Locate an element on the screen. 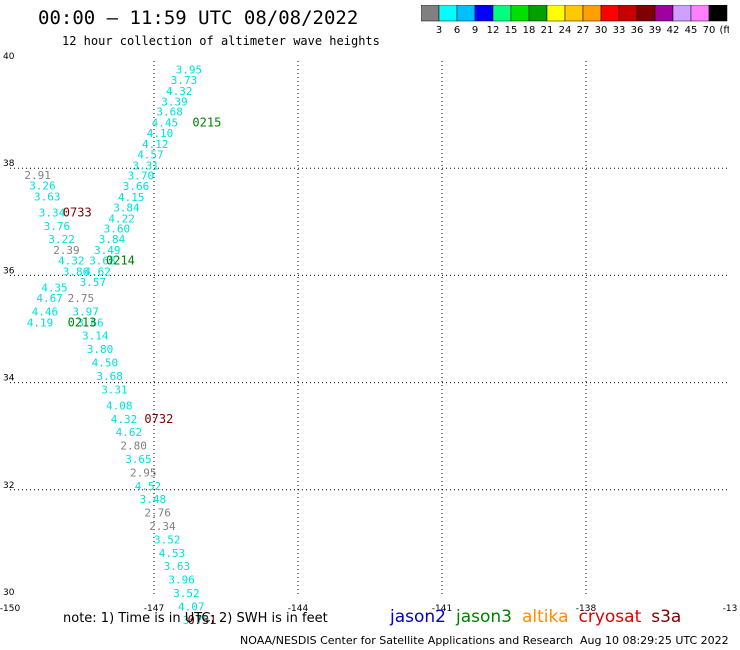 The width and height of the screenshot is (740, 650). wave-height-label: 4.08 is located at coordinates (119, 405).